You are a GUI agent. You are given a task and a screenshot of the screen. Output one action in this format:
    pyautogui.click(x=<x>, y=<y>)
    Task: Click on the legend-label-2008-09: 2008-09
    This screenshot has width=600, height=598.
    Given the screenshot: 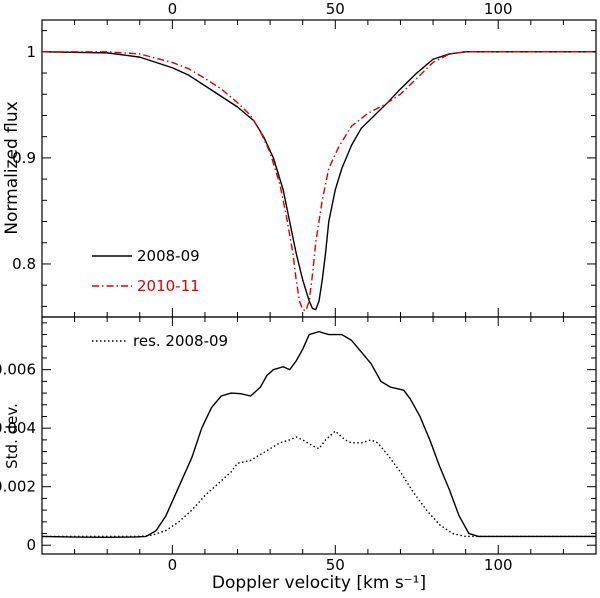 What is the action you would take?
    pyautogui.click(x=168, y=256)
    